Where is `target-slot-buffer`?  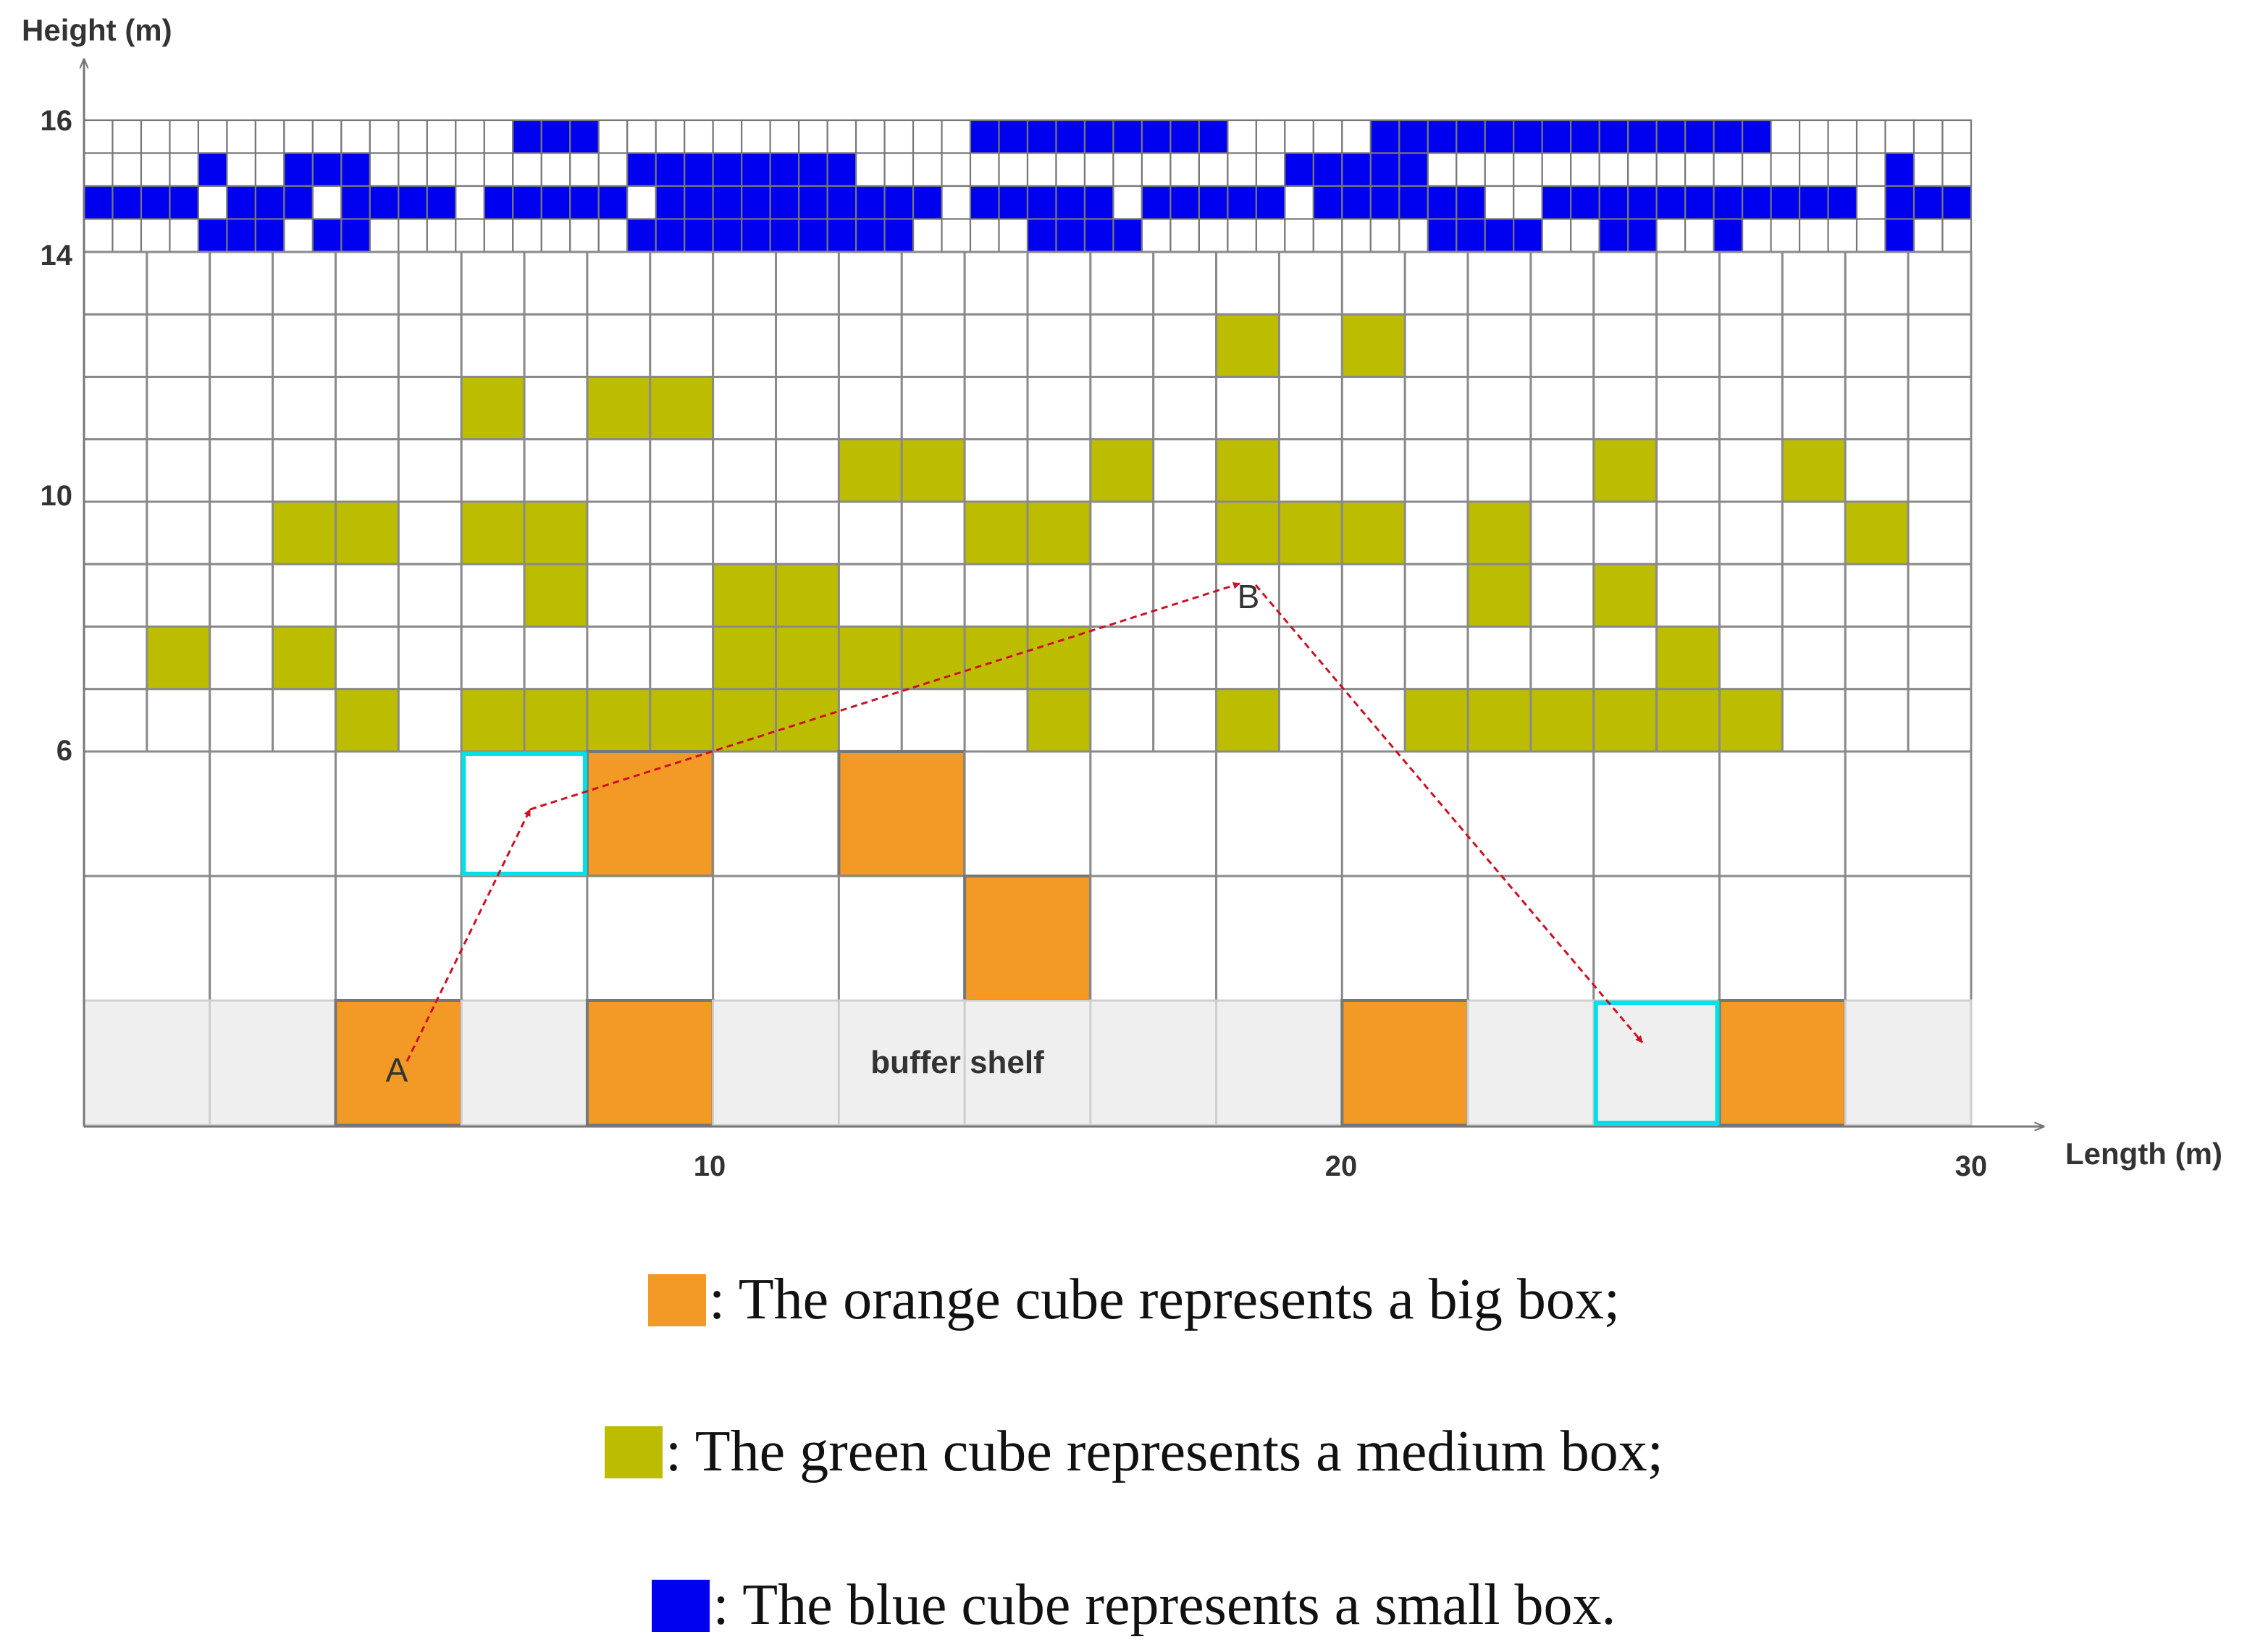 target-slot-buffer is located at coordinates (1656, 1063).